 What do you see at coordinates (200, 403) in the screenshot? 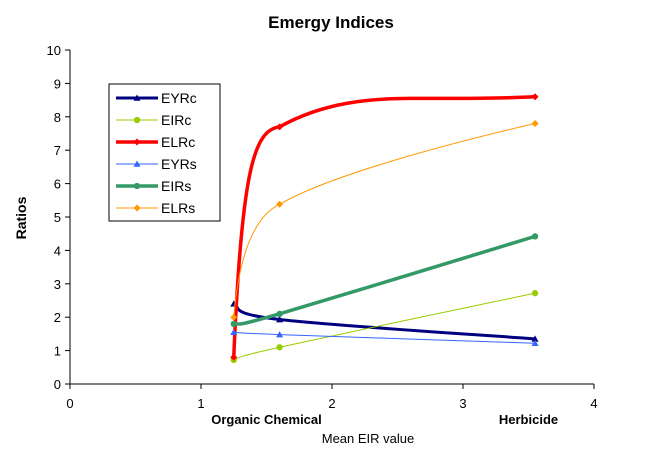
I see `x-tick-label: 1` at bounding box center [200, 403].